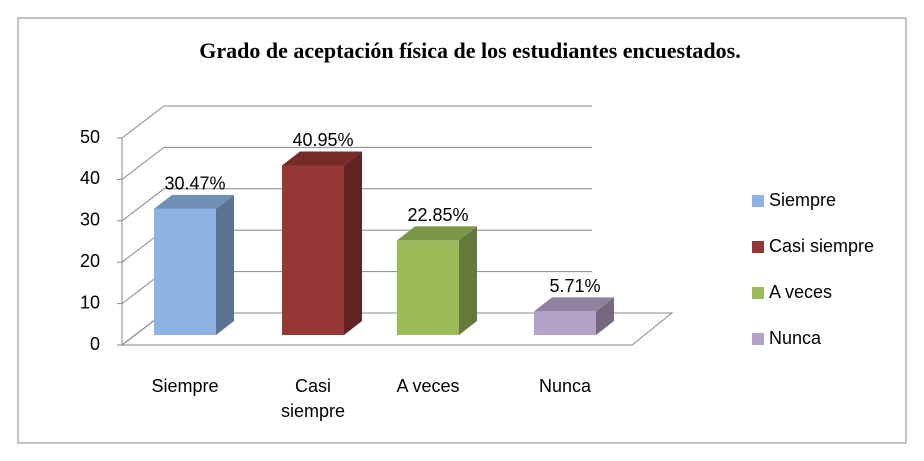 Image resolution: width=924 pixels, height=461 pixels. What do you see at coordinates (428, 386) in the screenshot?
I see `x-tick-label: A veces` at bounding box center [428, 386].